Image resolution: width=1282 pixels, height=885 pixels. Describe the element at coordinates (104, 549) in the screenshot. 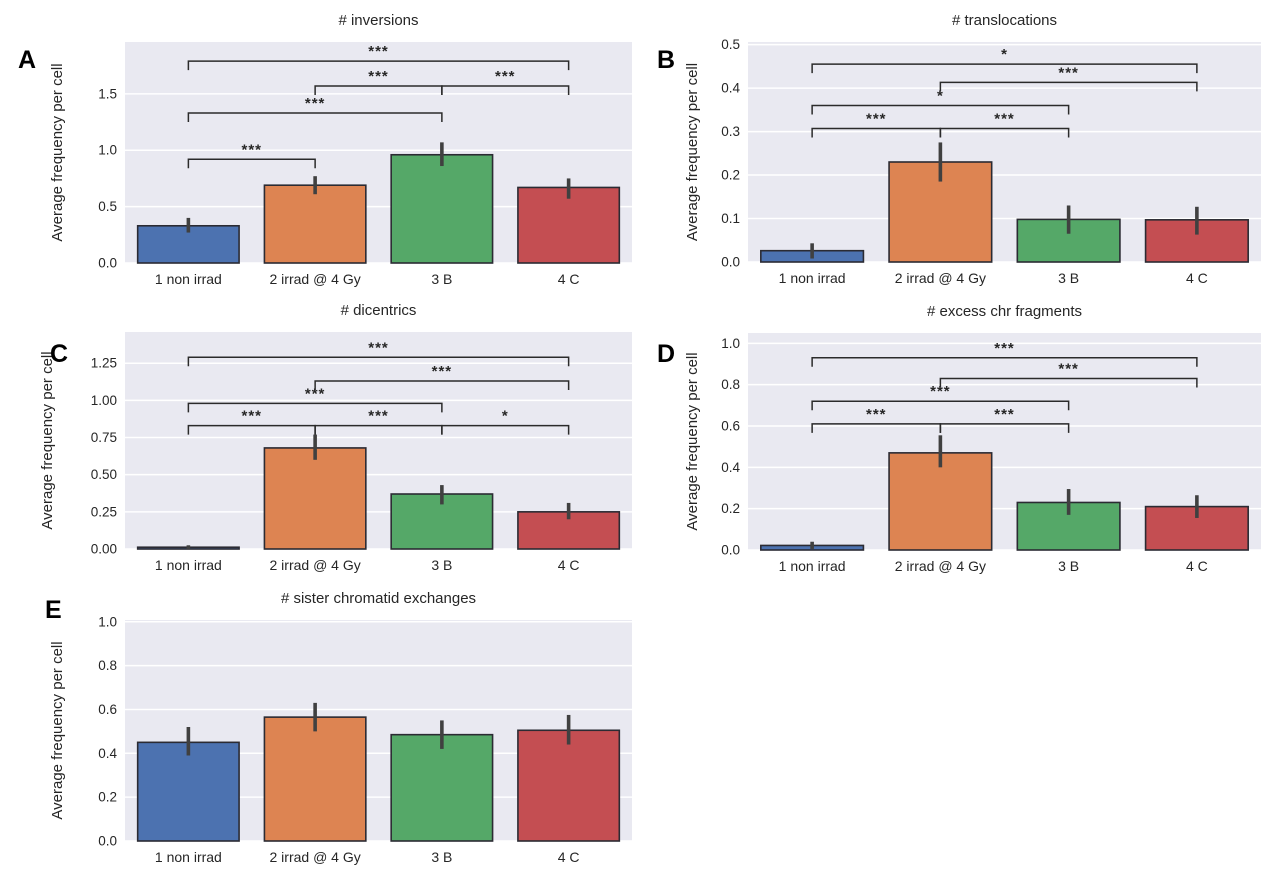

I see `y-tick-label: 0.00` at that location.